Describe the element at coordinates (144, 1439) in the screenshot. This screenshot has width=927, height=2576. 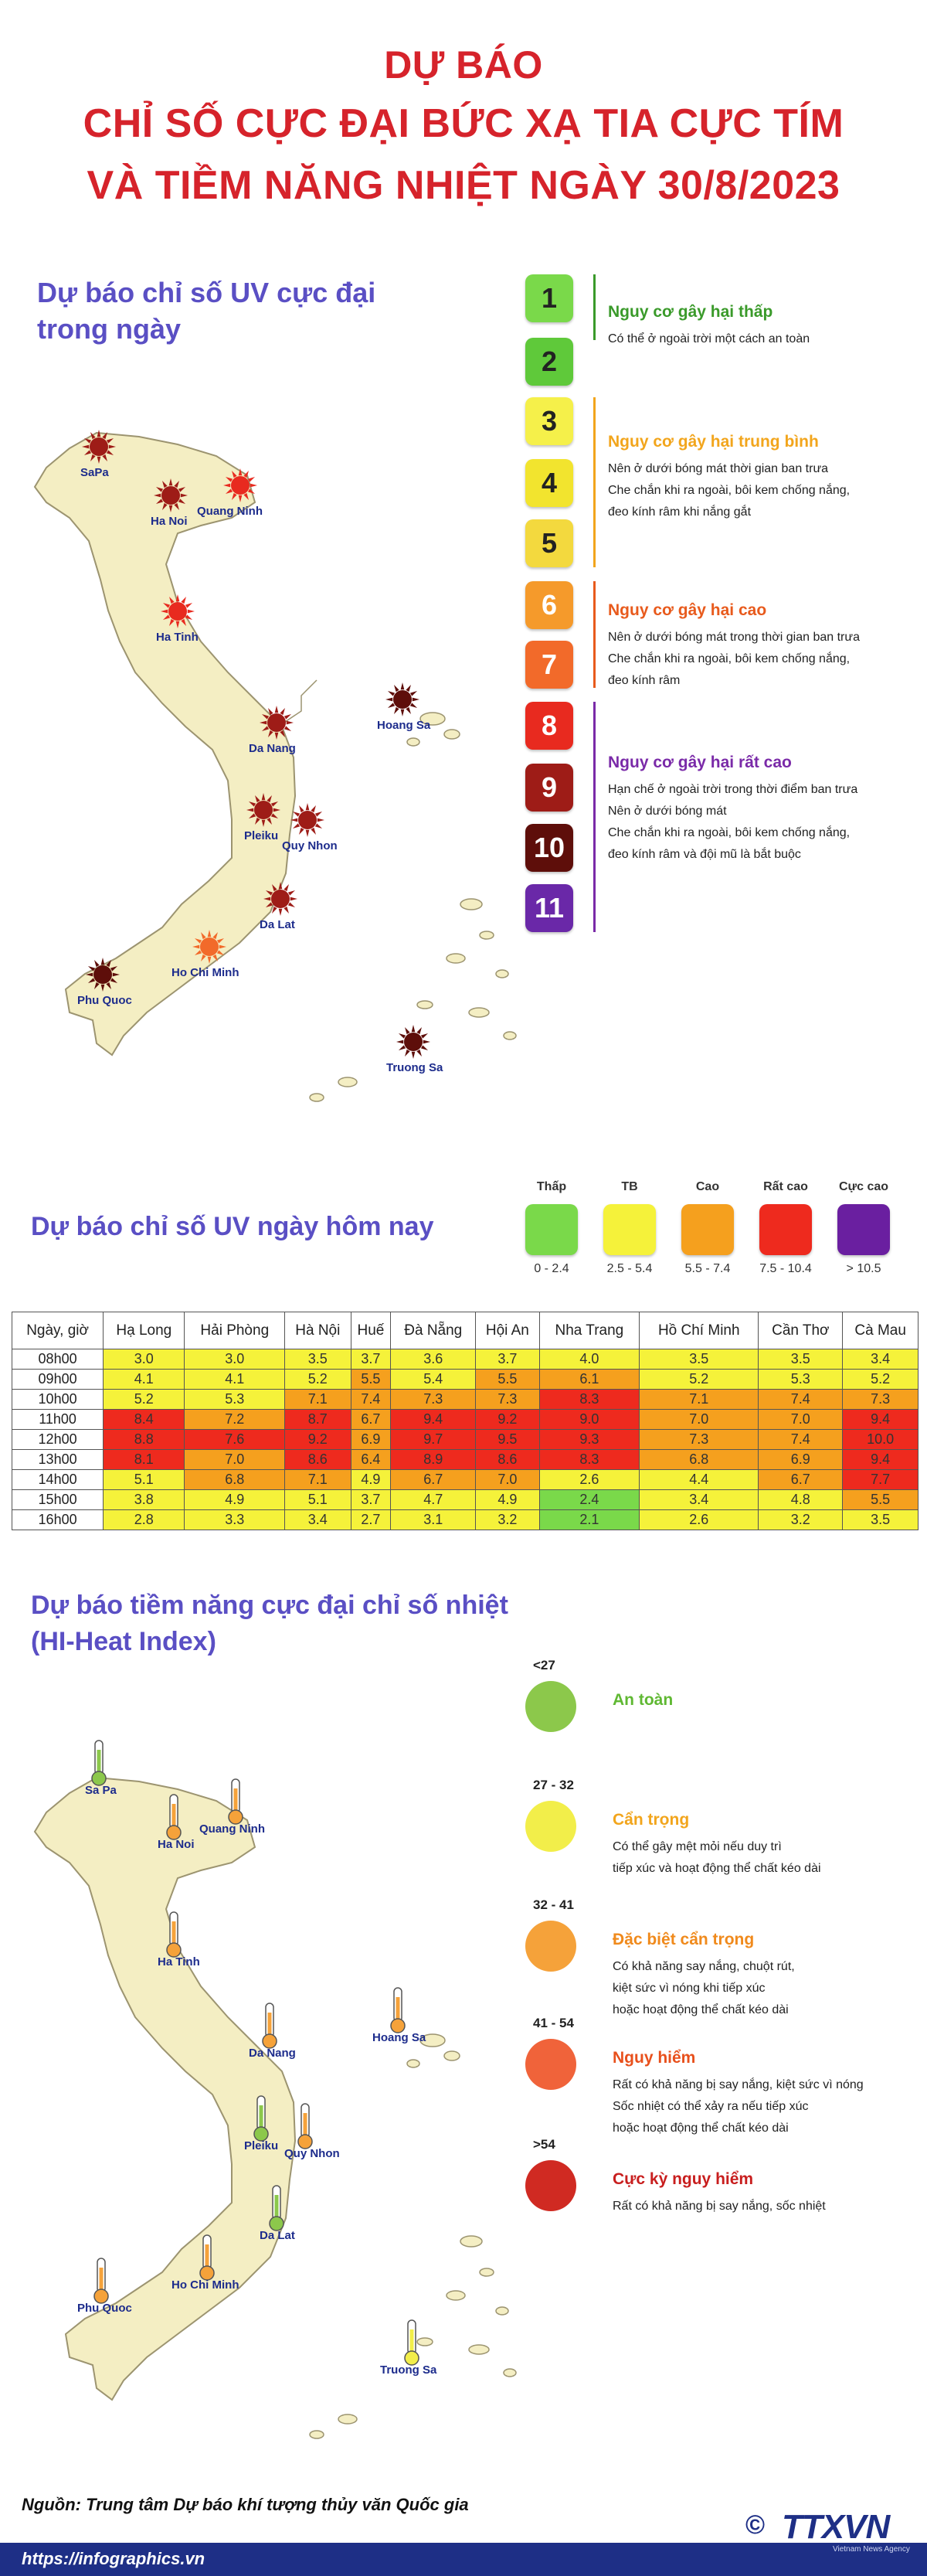
I see `uv-value-cell: 8.8` at that location.